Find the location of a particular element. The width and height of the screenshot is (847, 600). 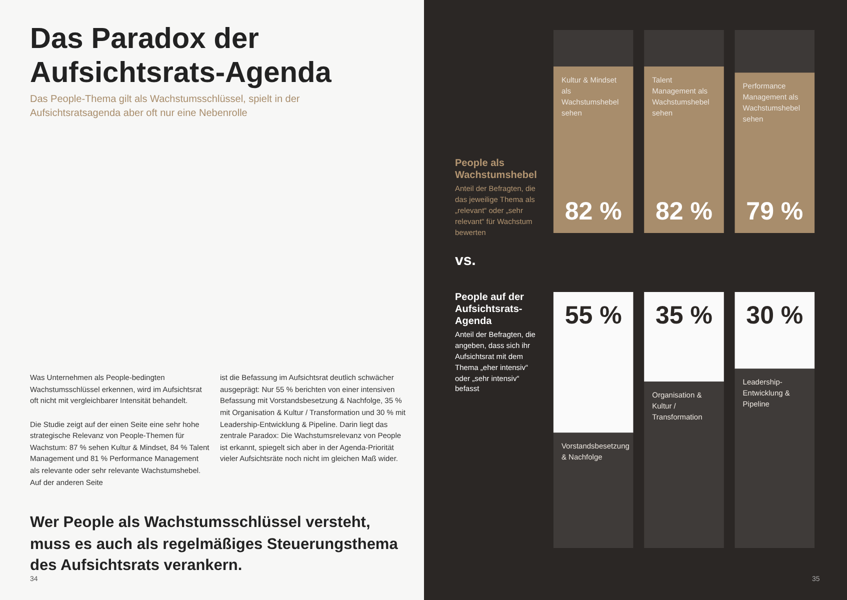

text: People auf der Aufsichtsrats-Agenda is located at coordinates (490, 310).